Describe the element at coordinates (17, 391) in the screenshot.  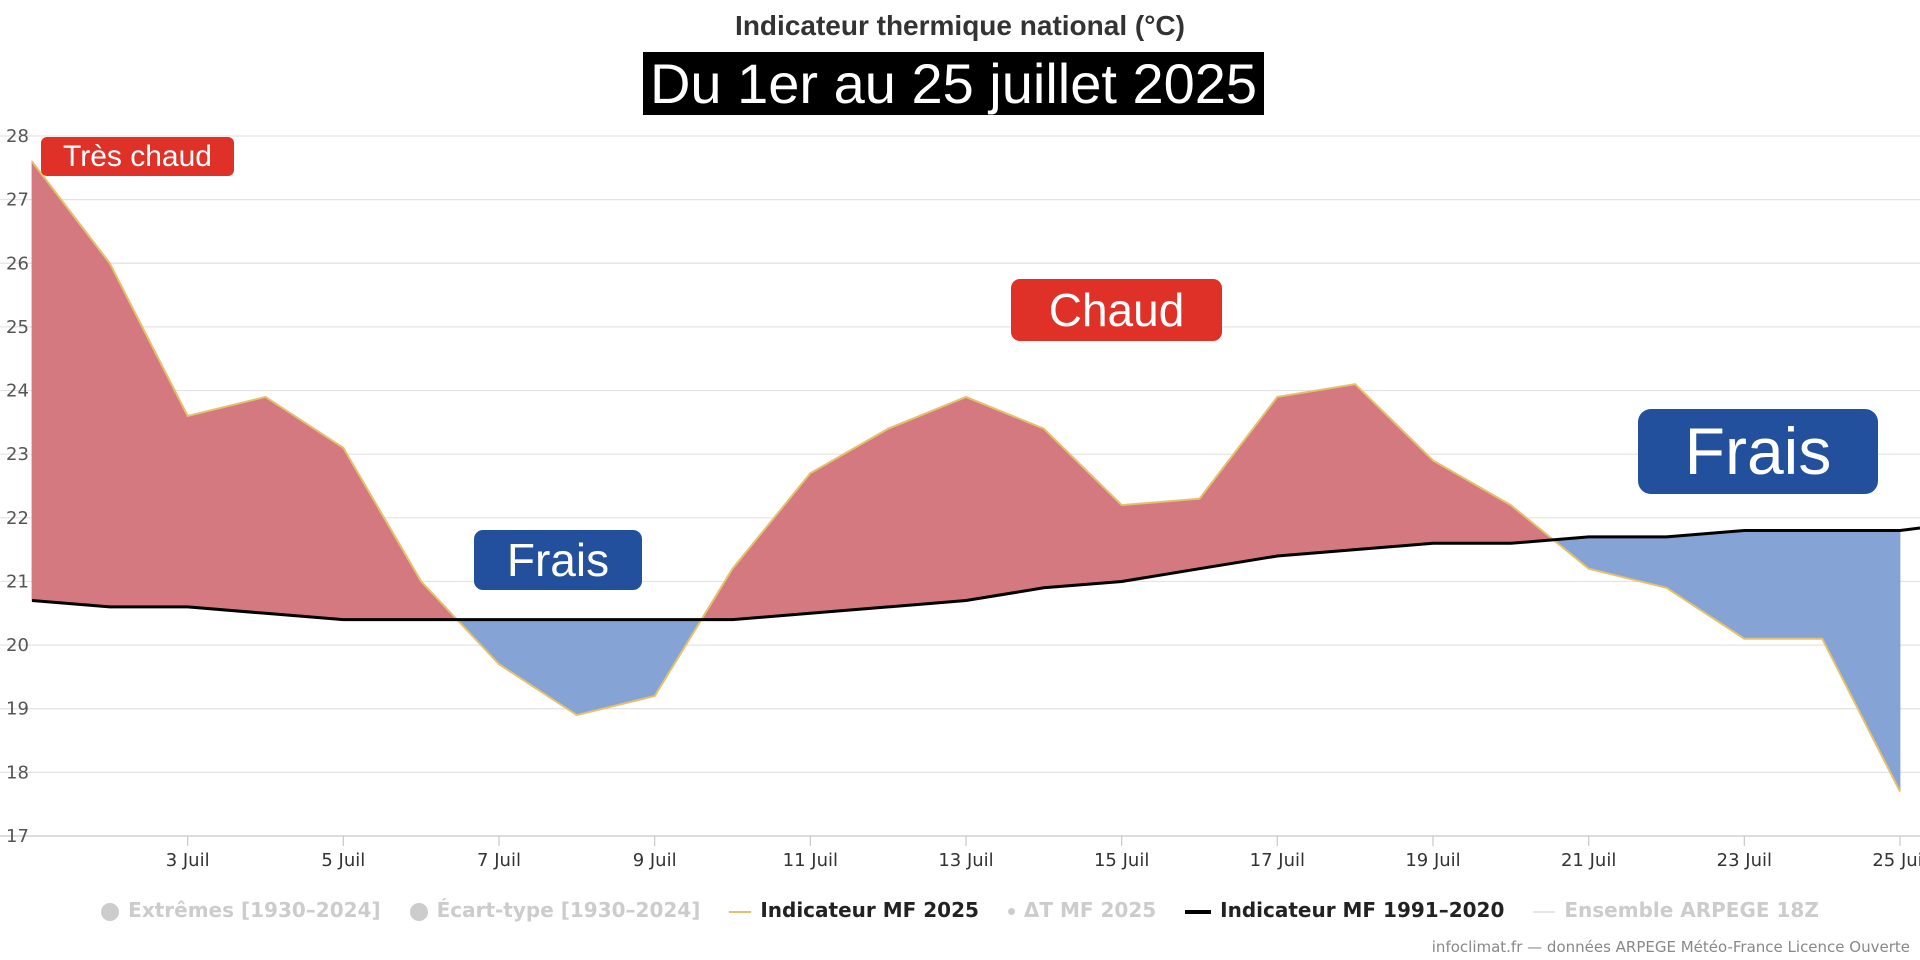
I see `y-tick-label: 24` at that location.